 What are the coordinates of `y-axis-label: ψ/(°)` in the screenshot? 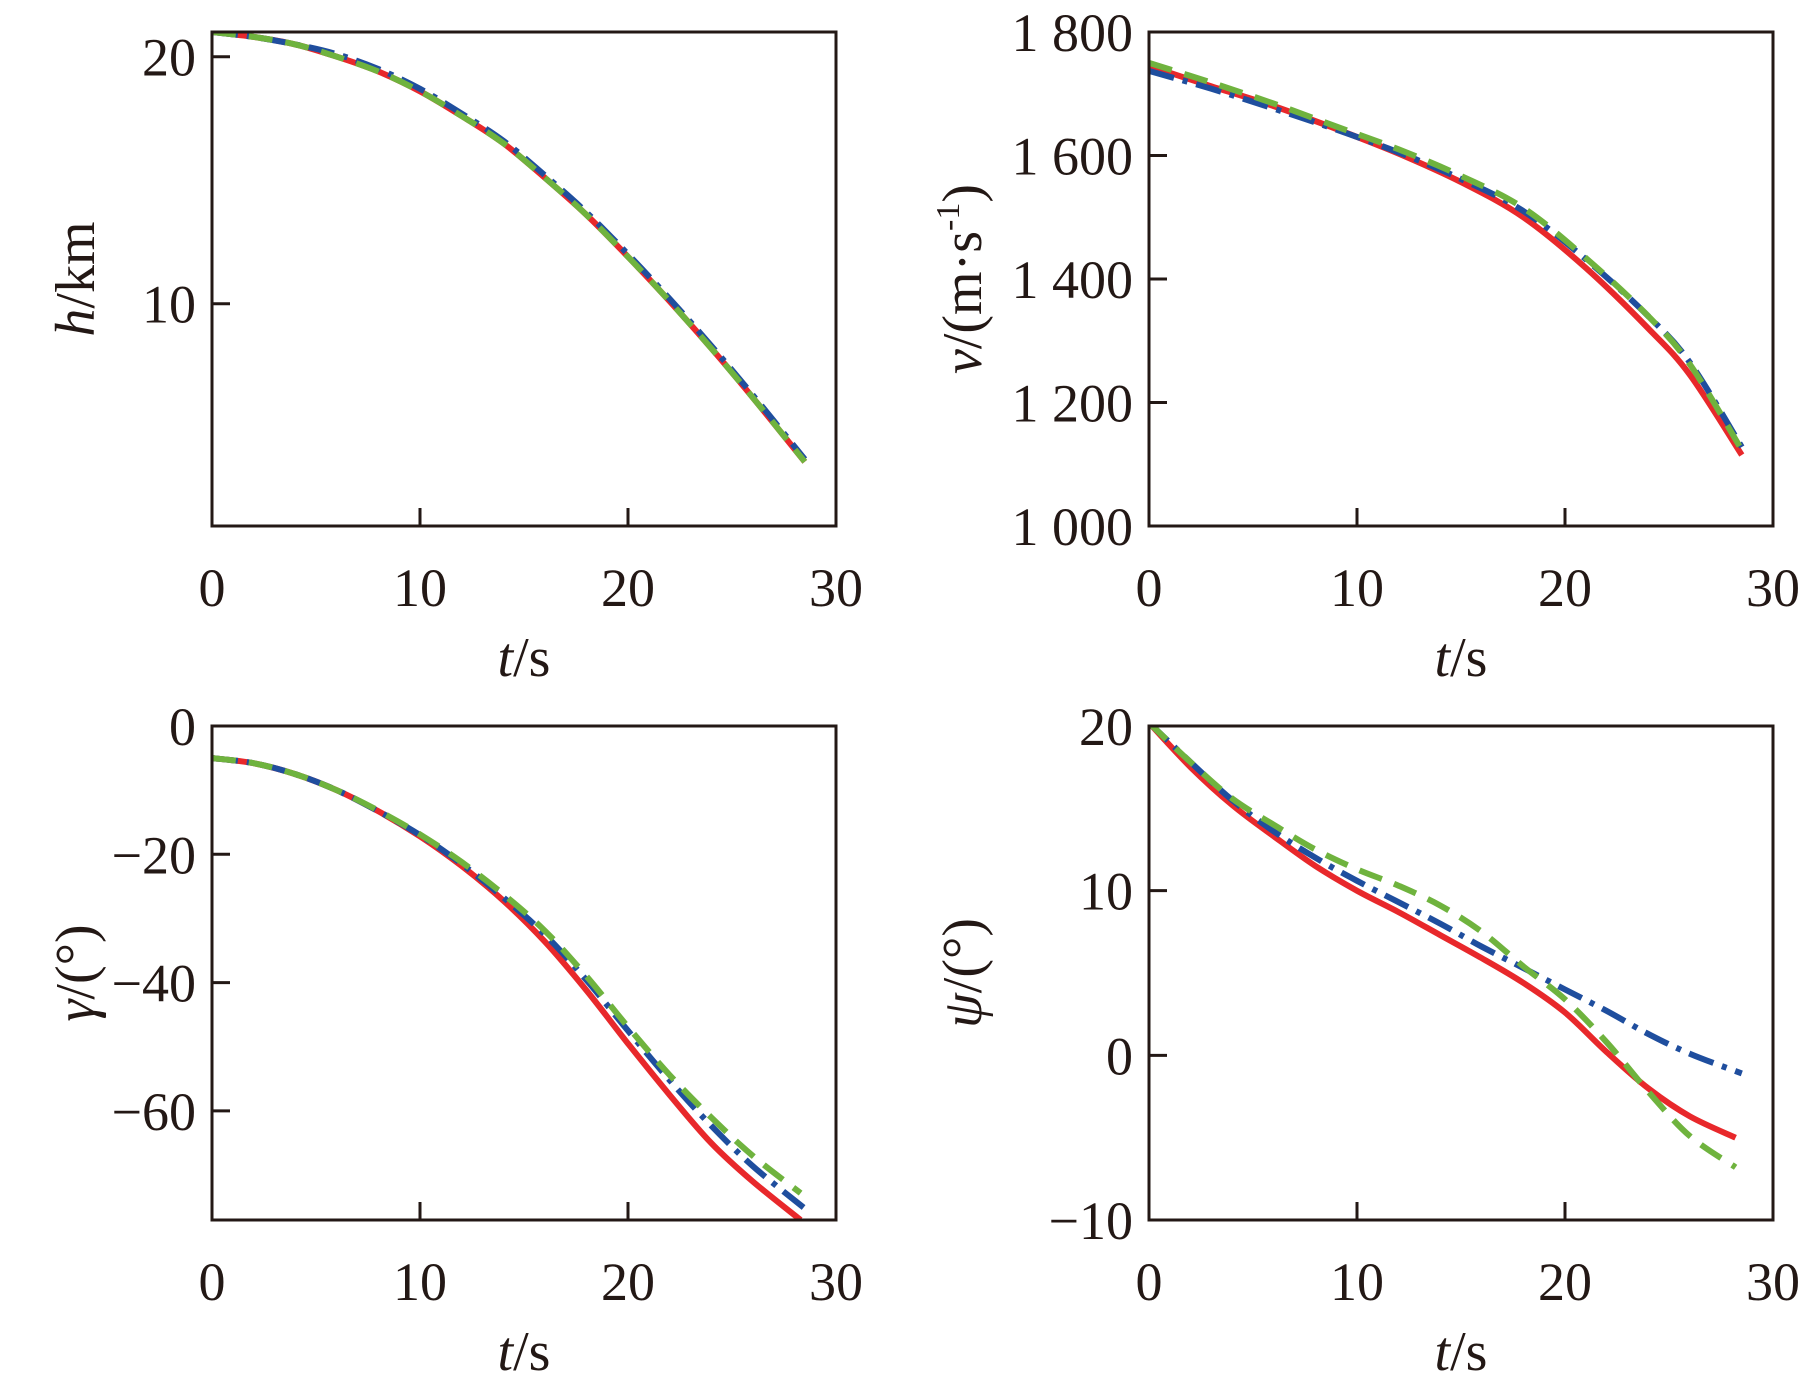 It's located at (963, 973).